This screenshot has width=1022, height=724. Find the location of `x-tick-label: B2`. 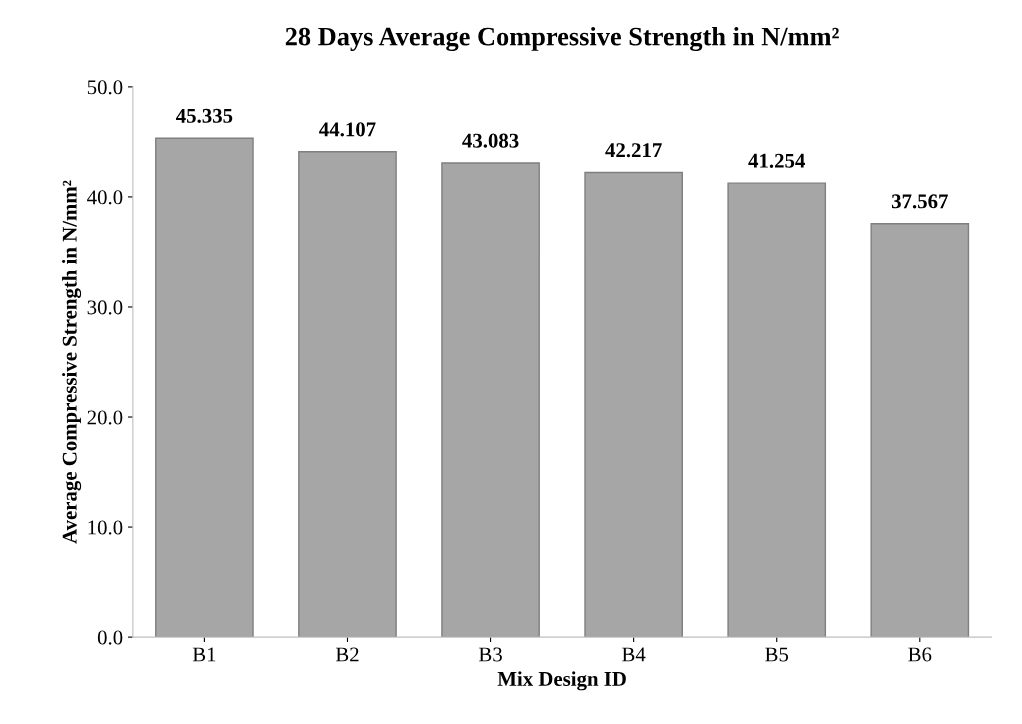

x-tick-label: B2 is located at coordinates (347, 654).